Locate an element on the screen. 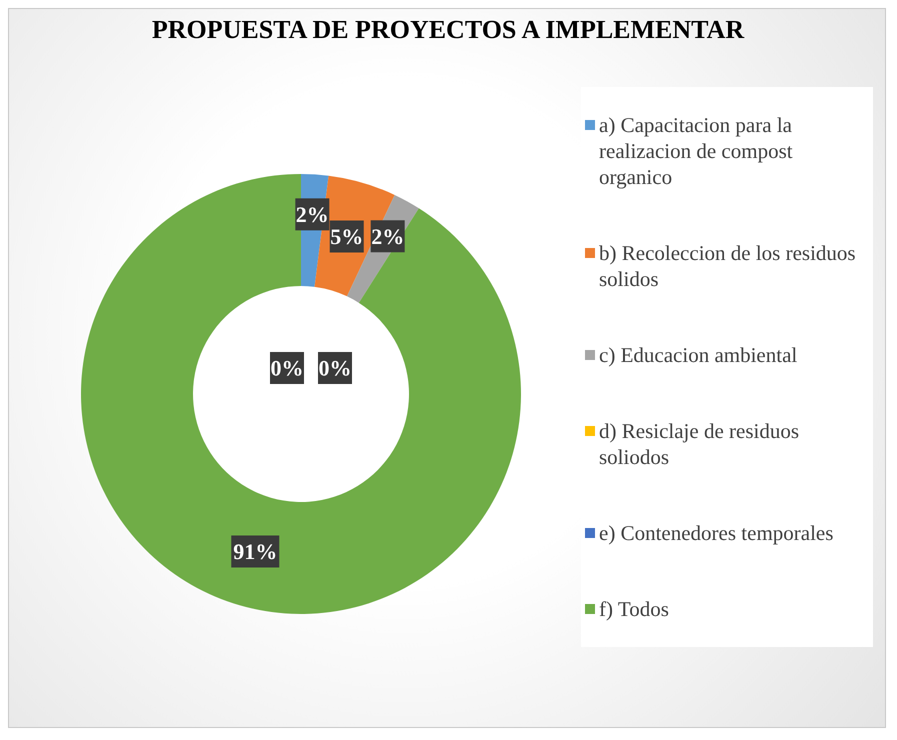 This screenshot has width=897, height=740. legend-label: b) Recoleccion de los residuos solidos is located at coordinates (728, 266).